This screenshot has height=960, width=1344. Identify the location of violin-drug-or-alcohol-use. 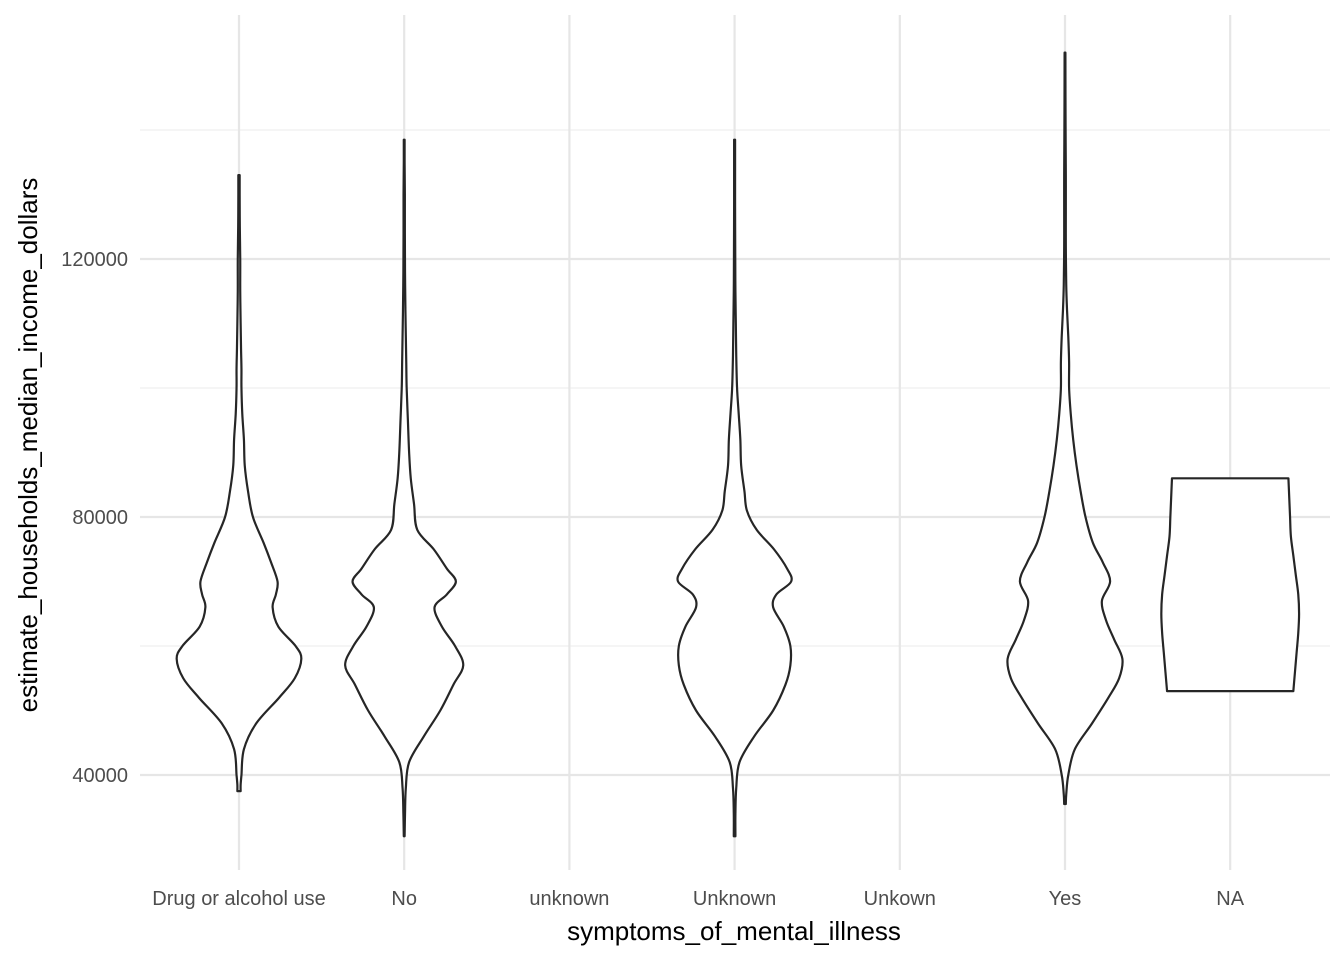
(239, 483).